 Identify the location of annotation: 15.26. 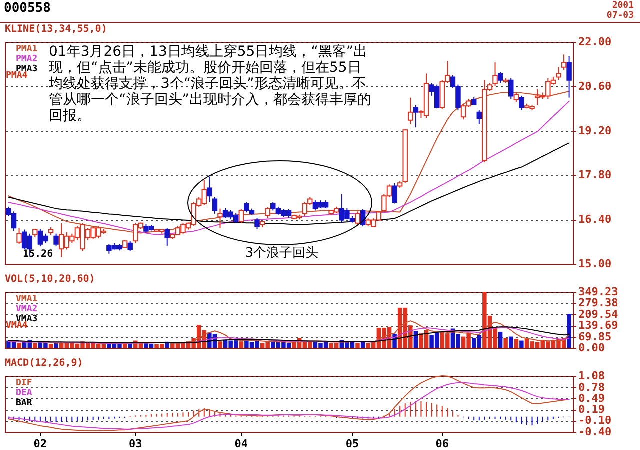
(38, 254).